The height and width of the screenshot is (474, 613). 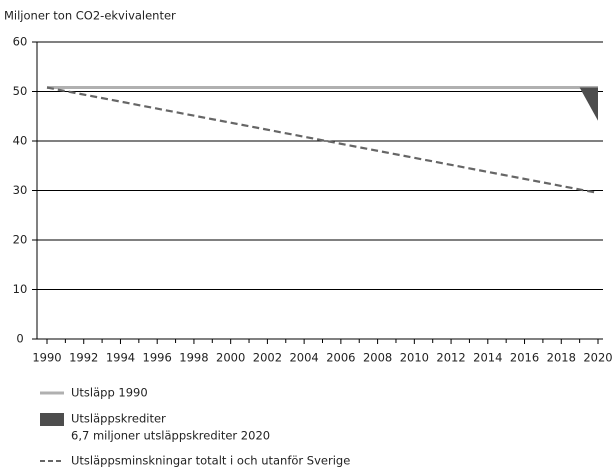 What do you see at coordinates (90, 16) in the screenshot?
I see `y-axis-label: Miljoner ton CO2-ekvivalenter` at bounding box center [90, 16].